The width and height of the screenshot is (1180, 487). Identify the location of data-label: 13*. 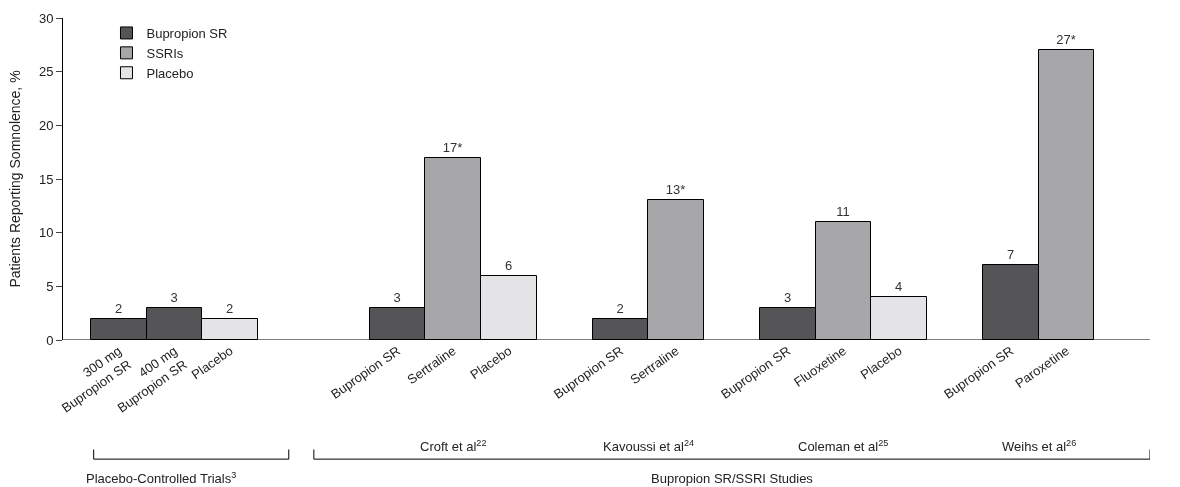
(675, 189).